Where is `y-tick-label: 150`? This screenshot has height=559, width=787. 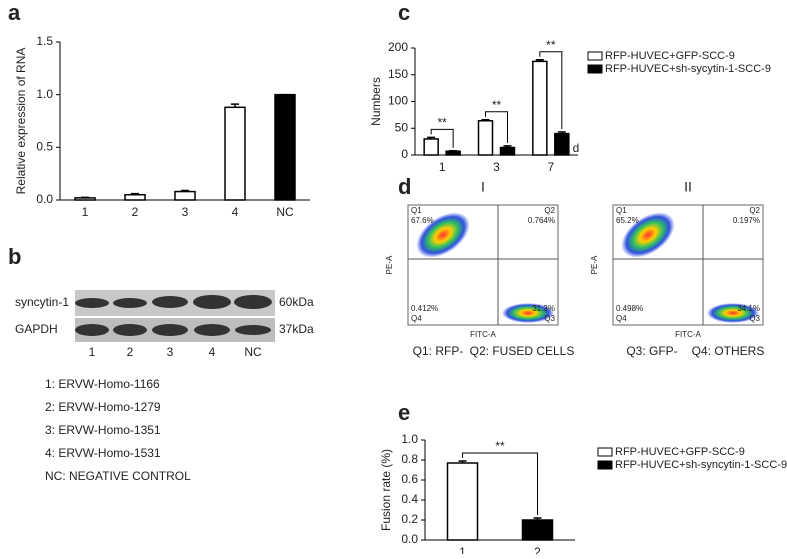
y-tick-label: 150 is located at coordinates (398, 74).